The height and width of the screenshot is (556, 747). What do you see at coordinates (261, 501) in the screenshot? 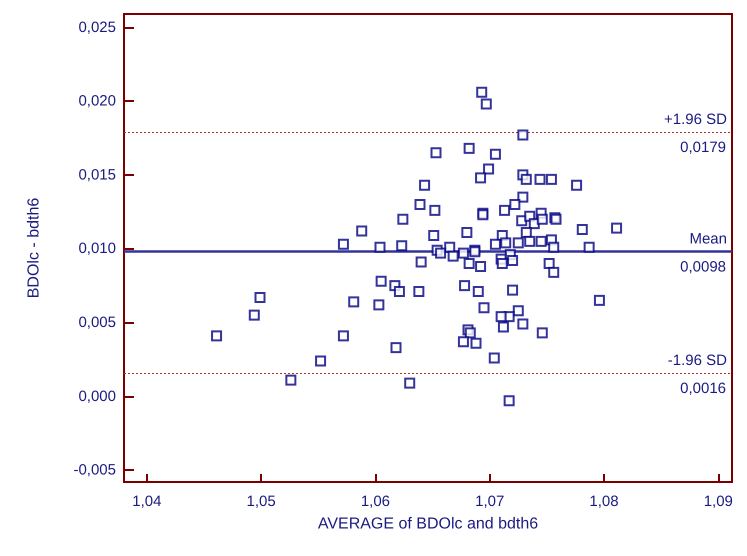
I see `x-tick-label: 1,05` at bounding box center [261, 501].